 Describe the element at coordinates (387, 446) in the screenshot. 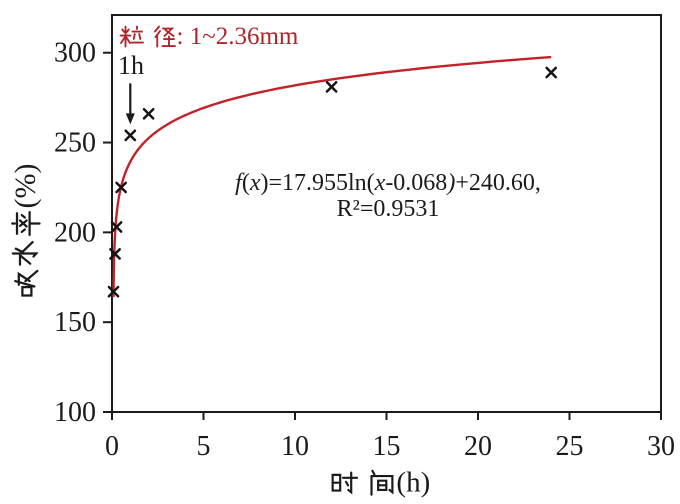

I see `x-tick-label: 15` at that location.